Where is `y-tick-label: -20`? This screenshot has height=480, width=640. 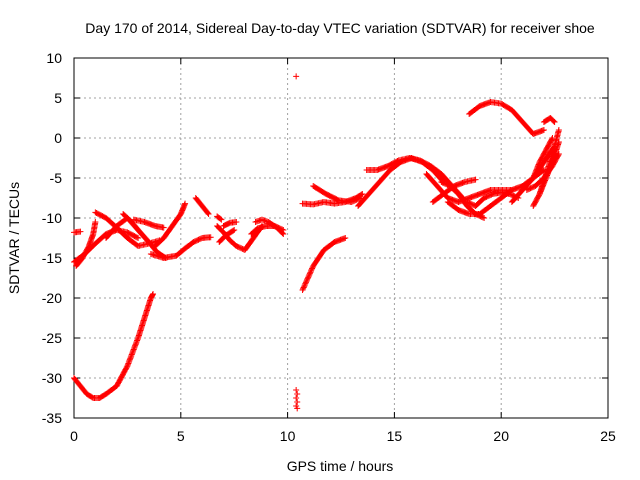
y-tick-label: -20 is located at coordinates (52, 298).